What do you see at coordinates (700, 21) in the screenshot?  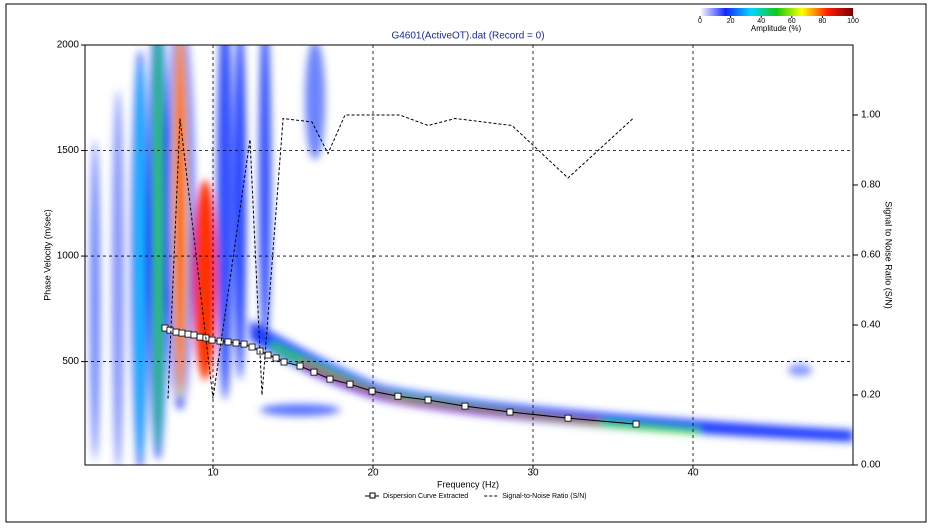 I see `colorbar-tick-label: 0` at bounding box center [700, 21].